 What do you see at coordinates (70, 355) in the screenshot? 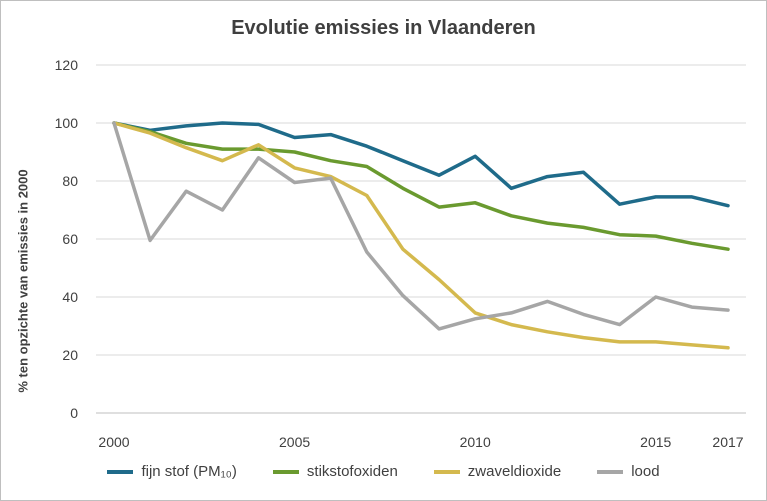
I see `y-tick-label: 20` at bounding box center [70, 355].